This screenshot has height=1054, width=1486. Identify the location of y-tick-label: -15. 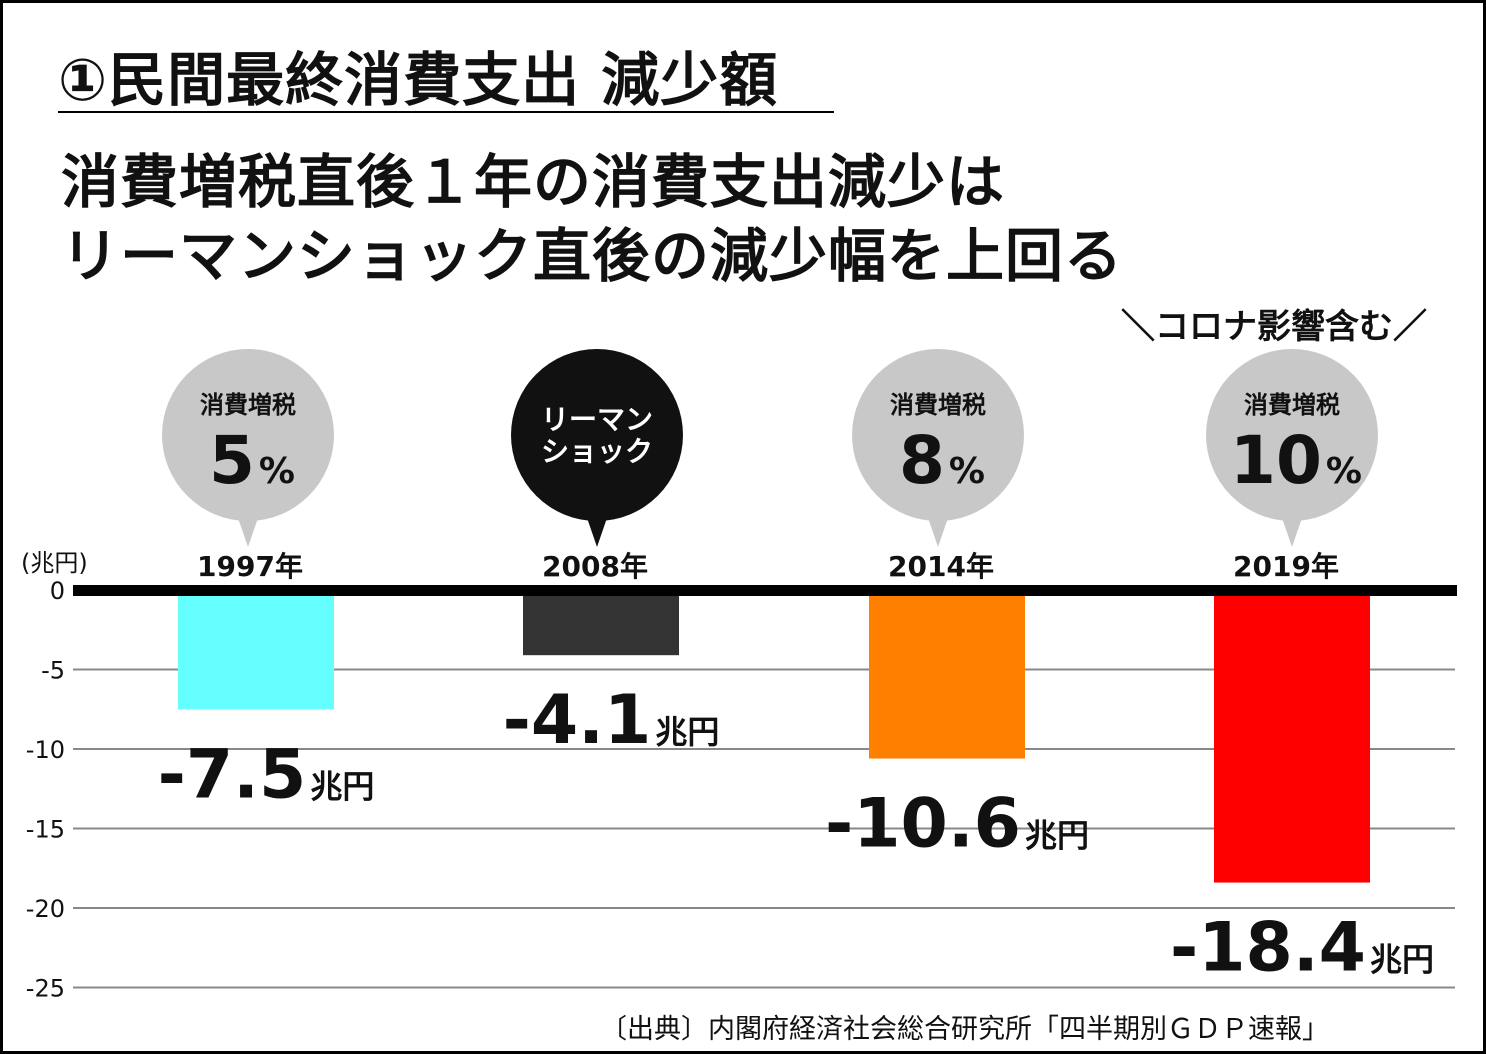
(45, 830).